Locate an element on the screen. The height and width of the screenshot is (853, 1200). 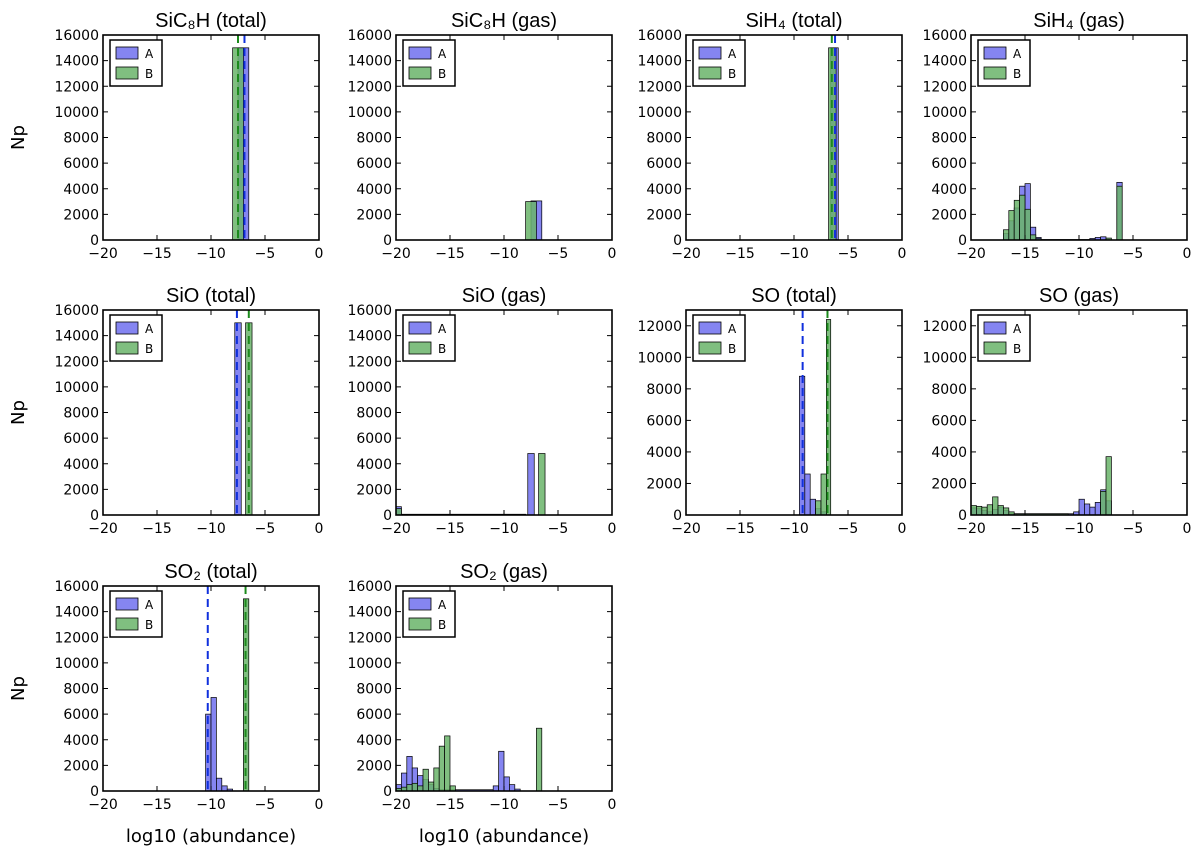
subplot-title: SiO (gas) is located at coordinates (504, 296).